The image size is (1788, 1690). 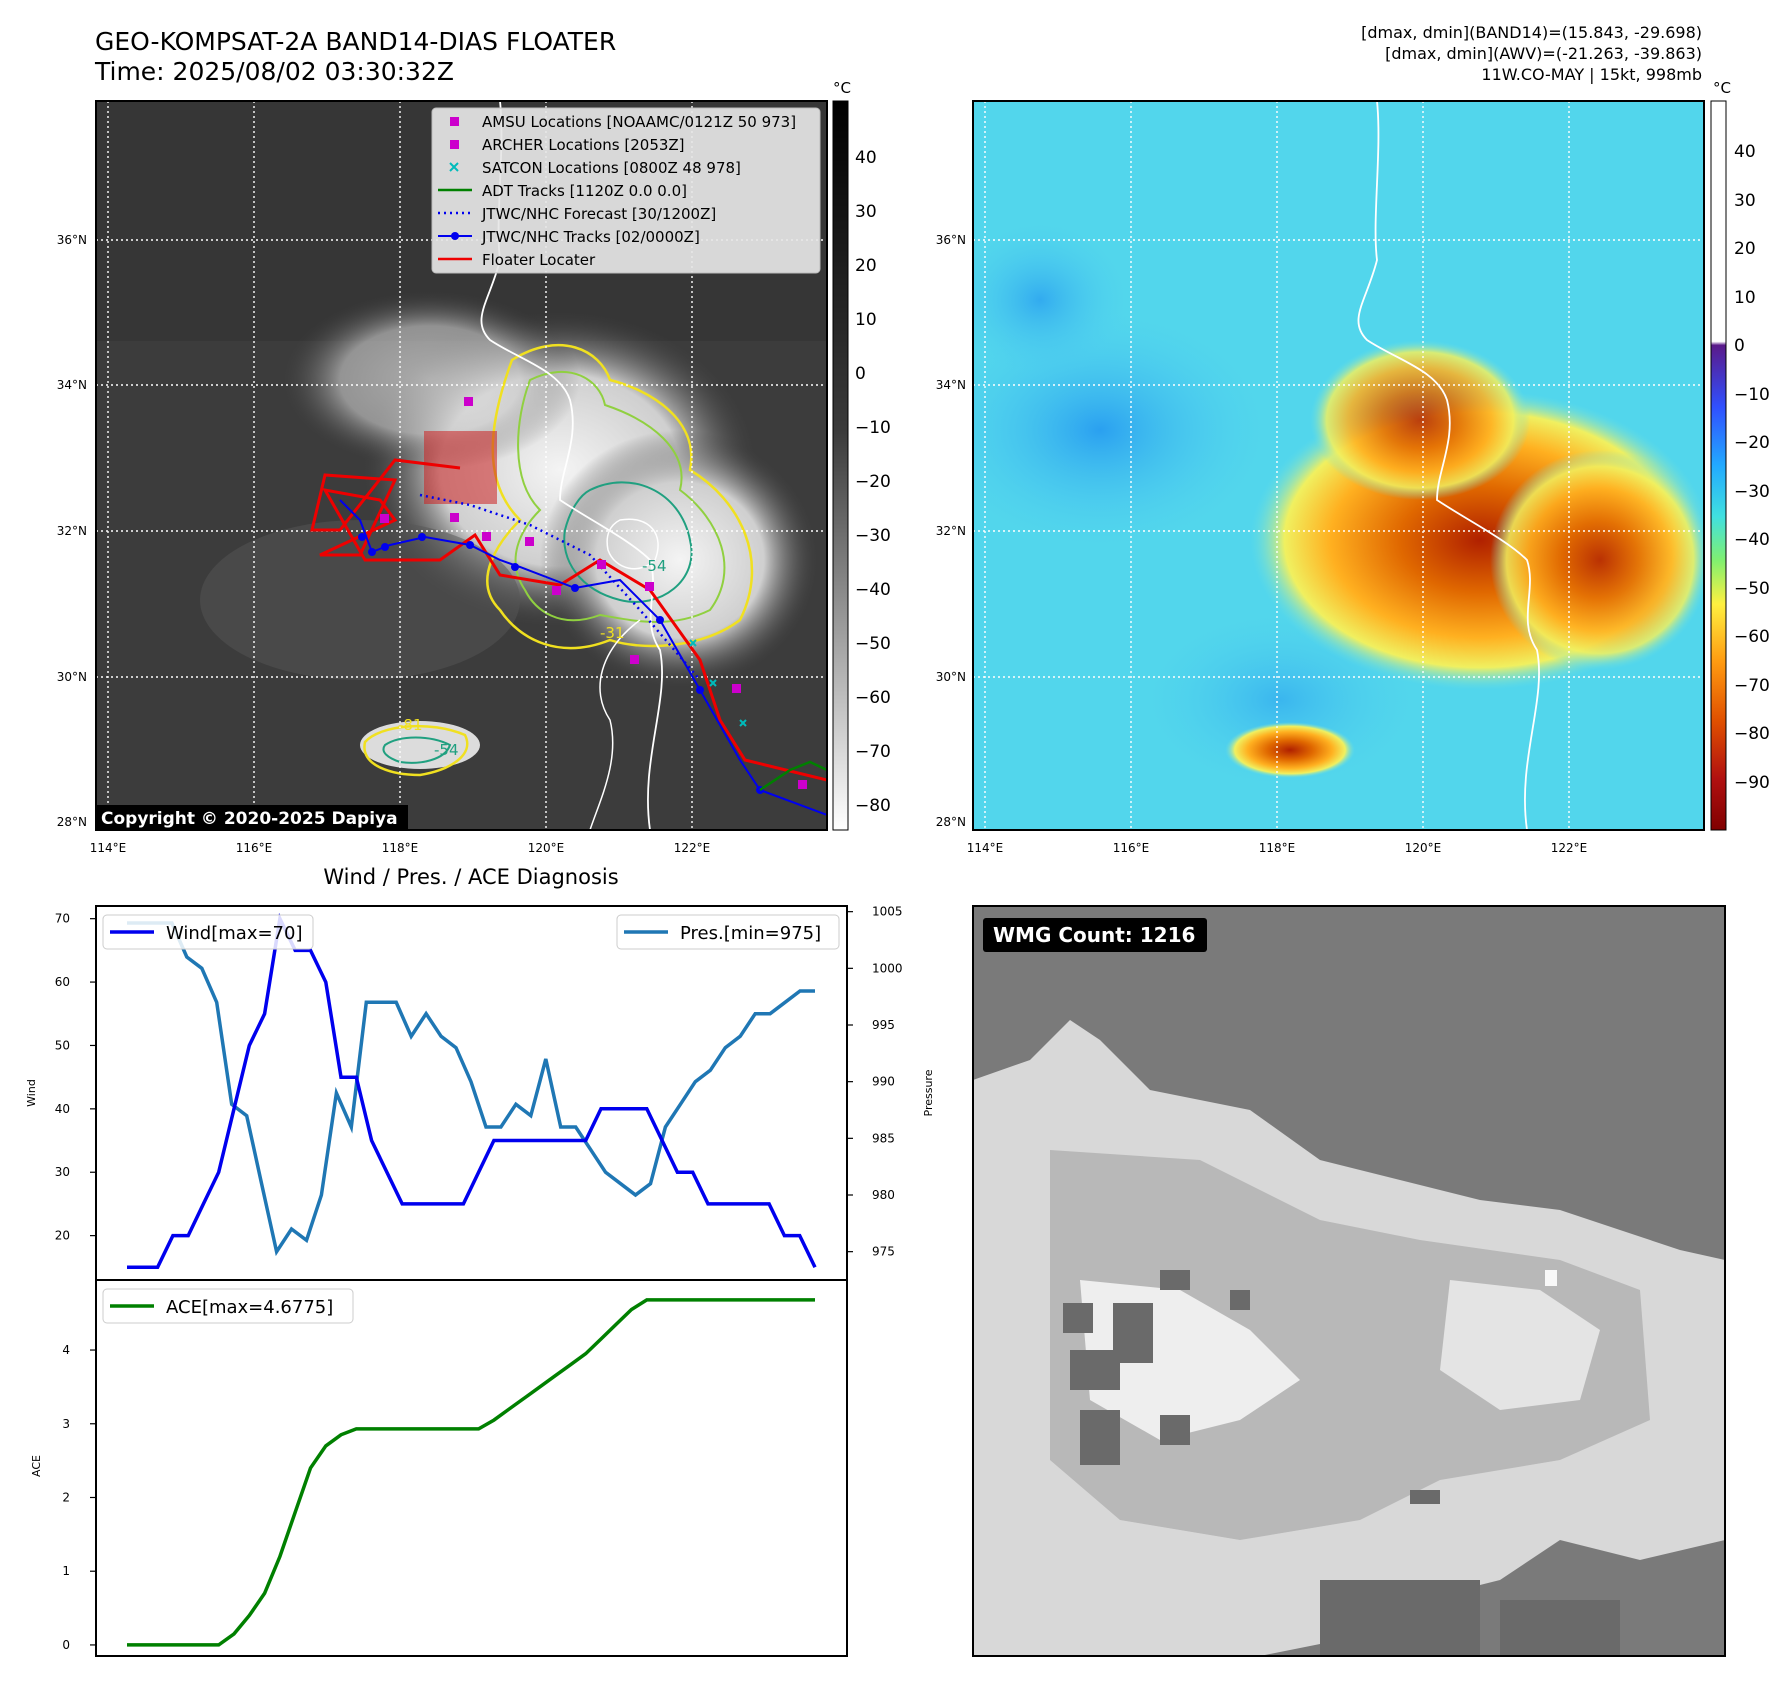 I want to click on wv-cb-tick: −70, so click(x=1752, y=686).